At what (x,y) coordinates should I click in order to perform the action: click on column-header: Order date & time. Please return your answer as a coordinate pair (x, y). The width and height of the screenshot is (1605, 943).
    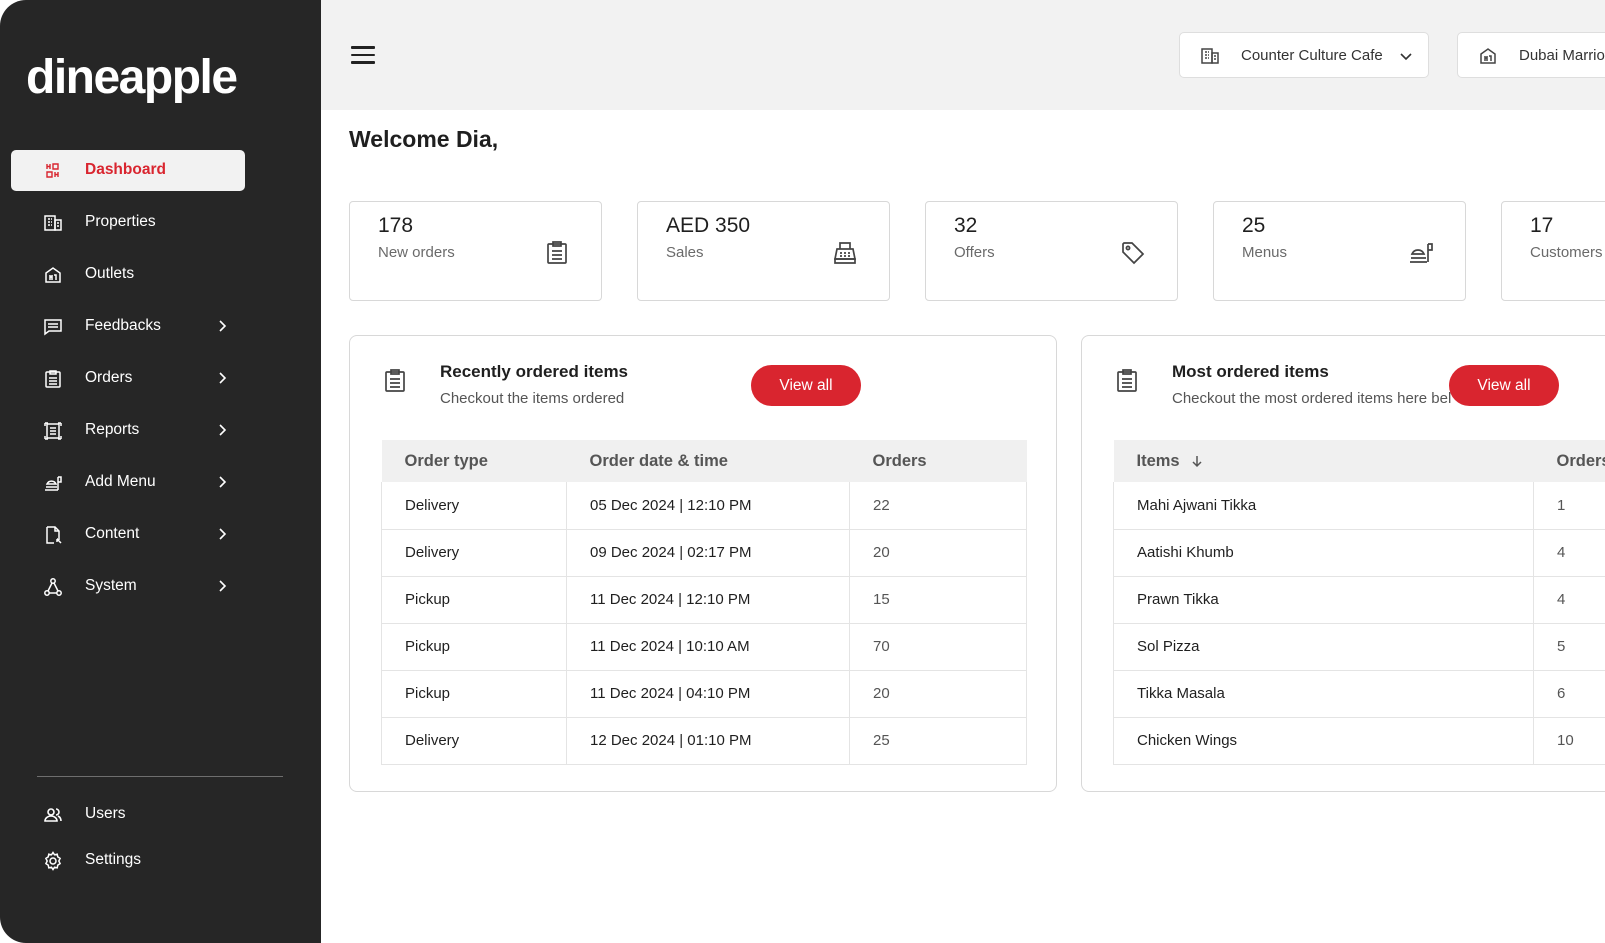
    Looking at the image, I should click on (708, 461).